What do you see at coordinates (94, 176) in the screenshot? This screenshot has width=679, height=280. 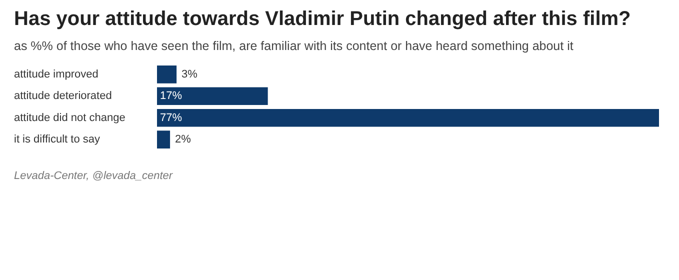 I see `text: Levada-Center, @levada_center` at bounding box center [94, 176].